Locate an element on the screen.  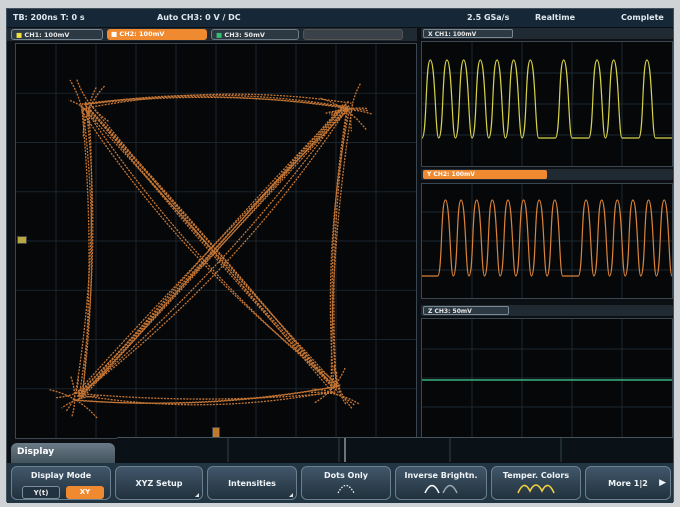
acquisition-state: Complete is located at coordinates (642, 17).